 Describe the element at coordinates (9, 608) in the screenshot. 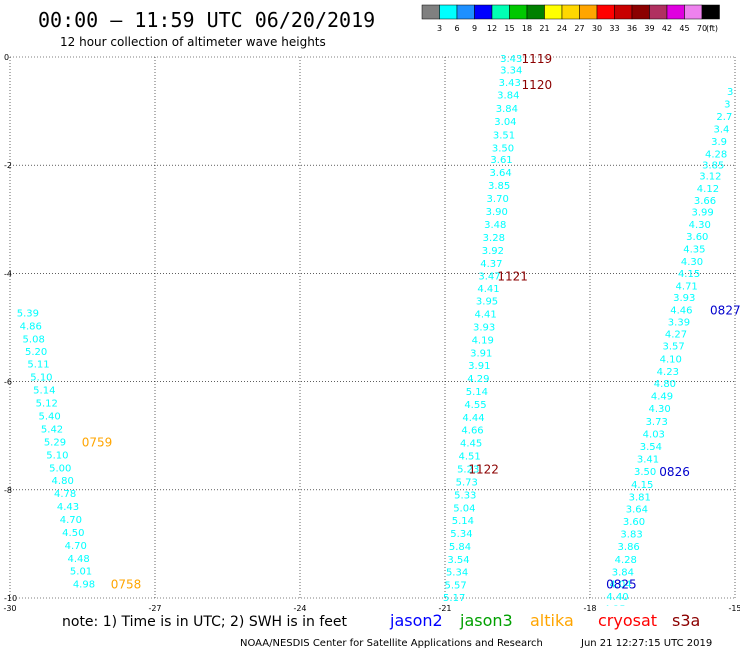

I see `x-tick-label: -30` at that location.